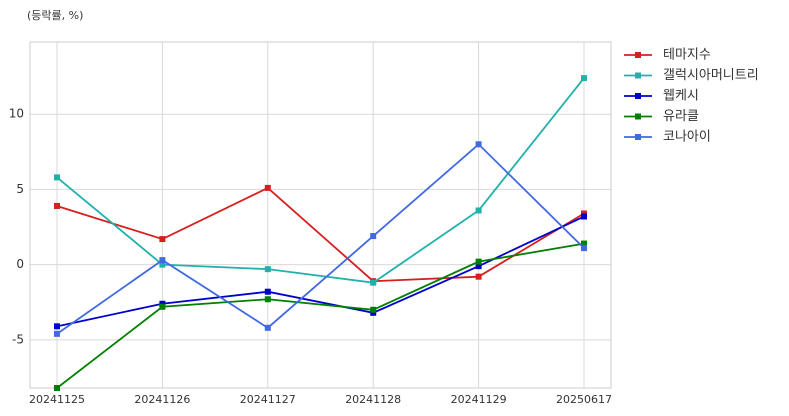 The image size is (789, 416). What do you see at coordinates (57, 399) in the screenshot?
I see `x-tick-label: 20241125` at bounding box center [57, 399].